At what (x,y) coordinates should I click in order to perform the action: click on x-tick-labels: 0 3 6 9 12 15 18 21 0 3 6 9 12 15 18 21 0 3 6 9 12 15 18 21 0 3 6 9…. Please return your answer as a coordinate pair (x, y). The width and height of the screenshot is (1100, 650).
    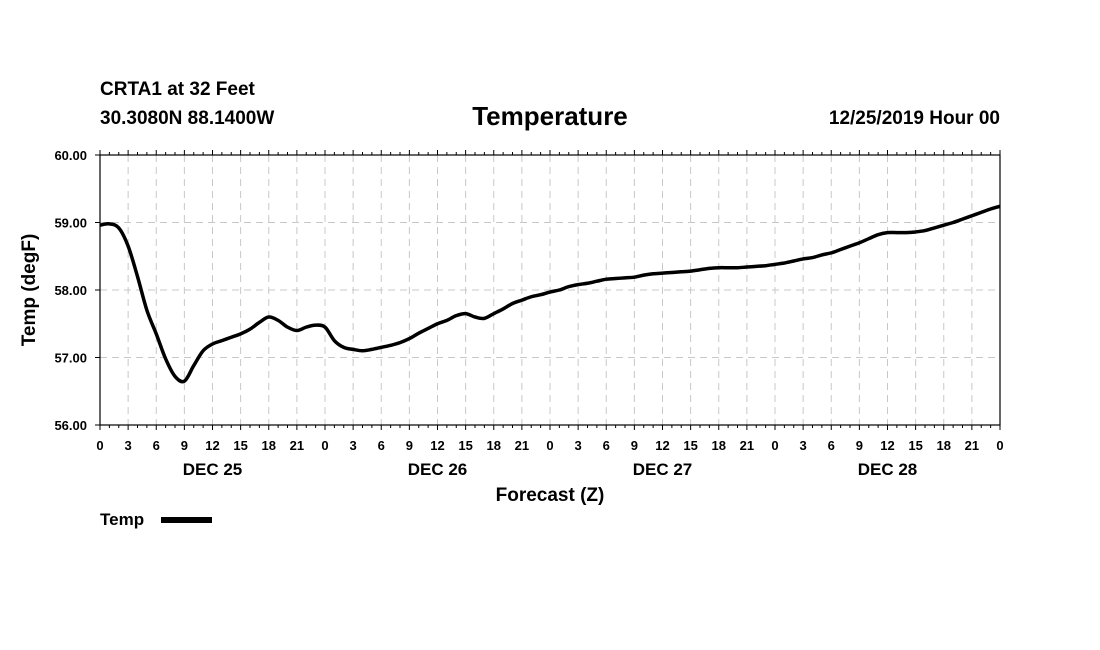
    Looking at the image, I should click on (549, 445).